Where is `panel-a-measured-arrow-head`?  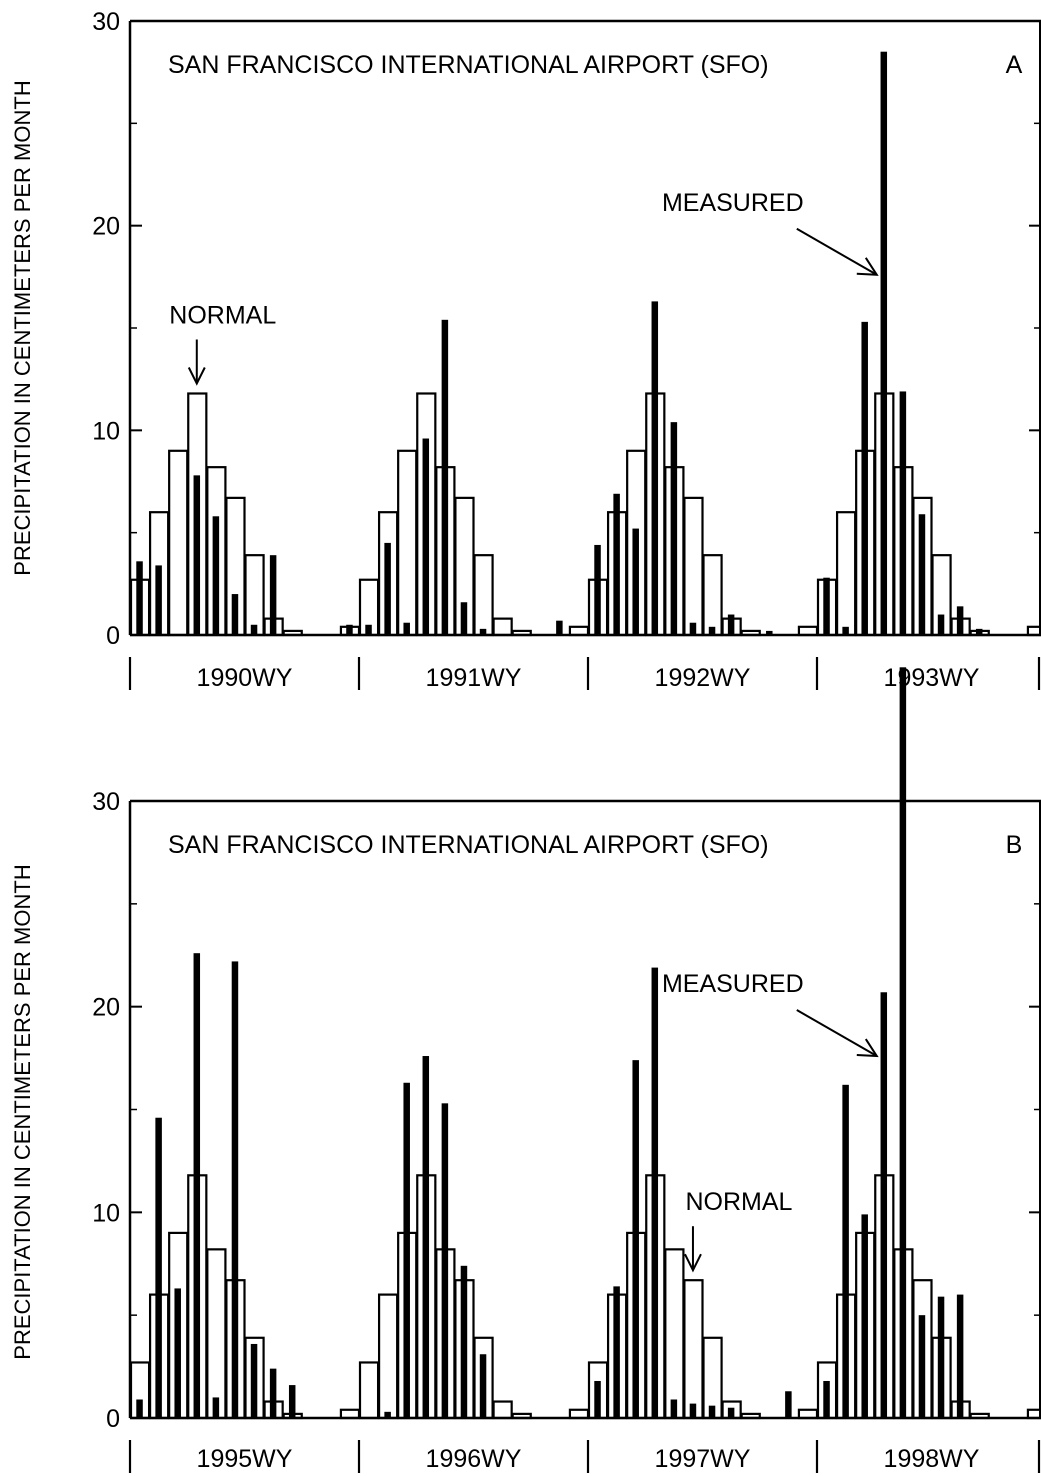
panel-a-measured-arrow-head is located at coordinates (867, 266).